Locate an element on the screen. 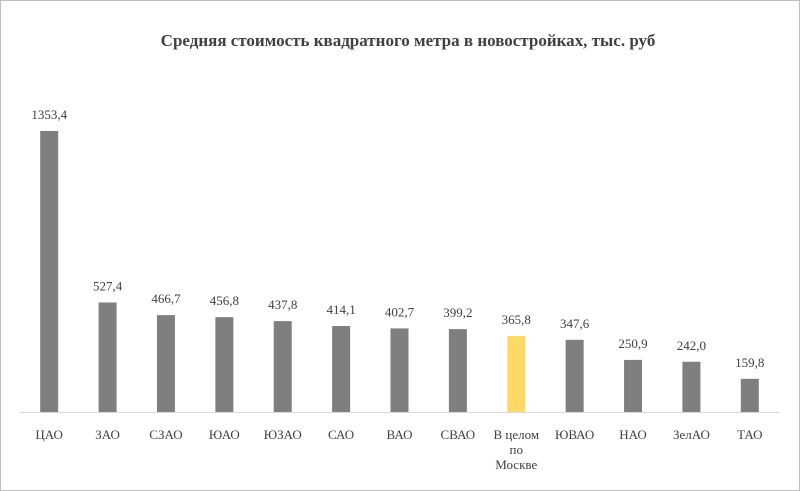 The height and width of the screenshot is (491, 800). x-tick-label: ТАО is located at coordinates (750, 434).